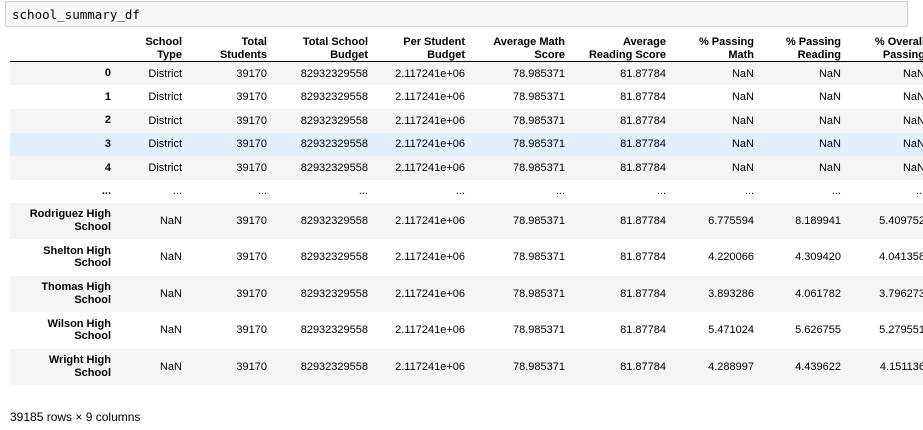  What do you see at coordinates (818, 257) in the screenshot?
I see `table-cell: 4.309420` at bounding box center [818, 257].